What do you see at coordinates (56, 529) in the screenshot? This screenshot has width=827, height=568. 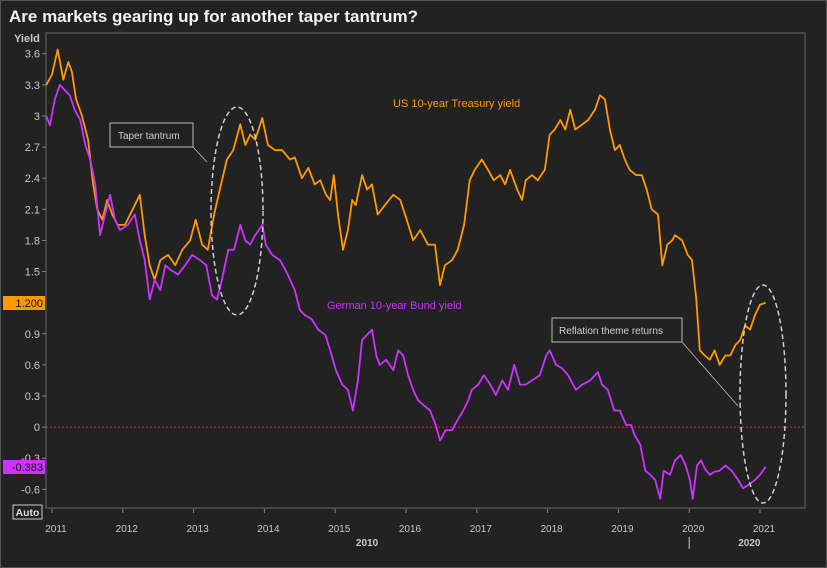 I see `x-tick-label: 2011` at bounding box center [56, 529].